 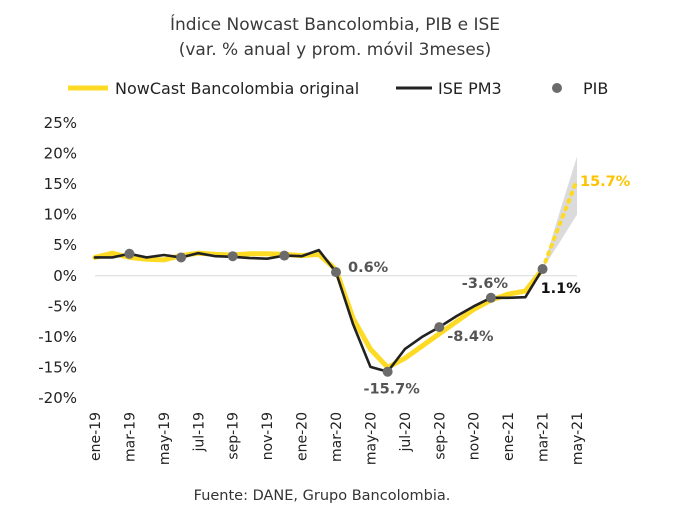 I want to click on data-label: -3.6%, so click(x=485, y=284).